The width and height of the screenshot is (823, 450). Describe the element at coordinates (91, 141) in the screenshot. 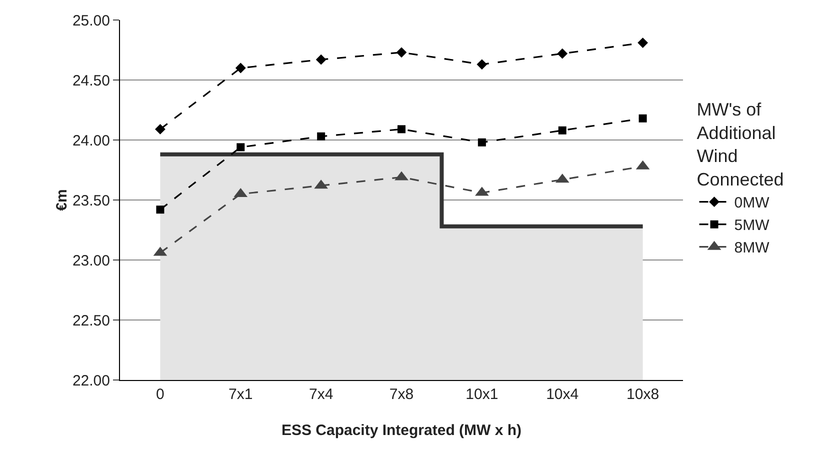

I see `y-tick-label: 24.00` at that location.